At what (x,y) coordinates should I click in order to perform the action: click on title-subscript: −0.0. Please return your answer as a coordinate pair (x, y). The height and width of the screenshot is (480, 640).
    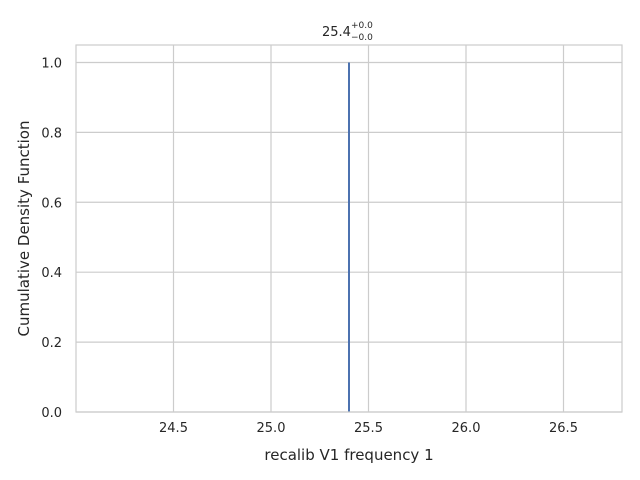
    Looking at the image, I should click on (362, 38).